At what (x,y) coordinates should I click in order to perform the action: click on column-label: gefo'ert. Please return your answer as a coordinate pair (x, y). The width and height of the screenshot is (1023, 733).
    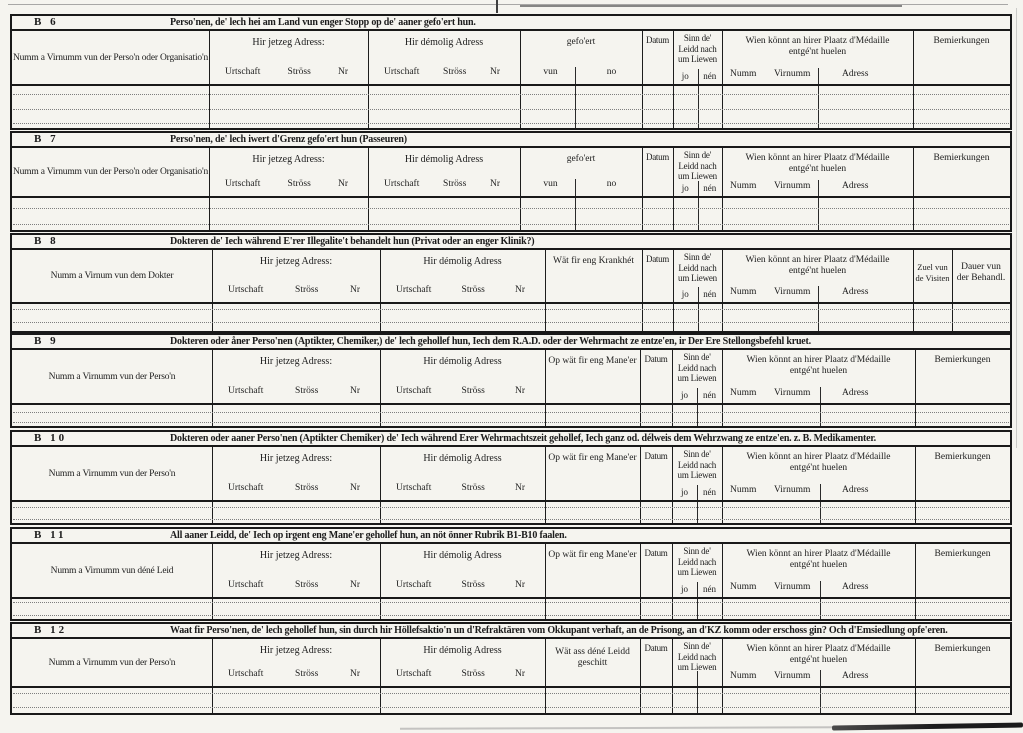
    Looking at the image, I should click on (581, 159).